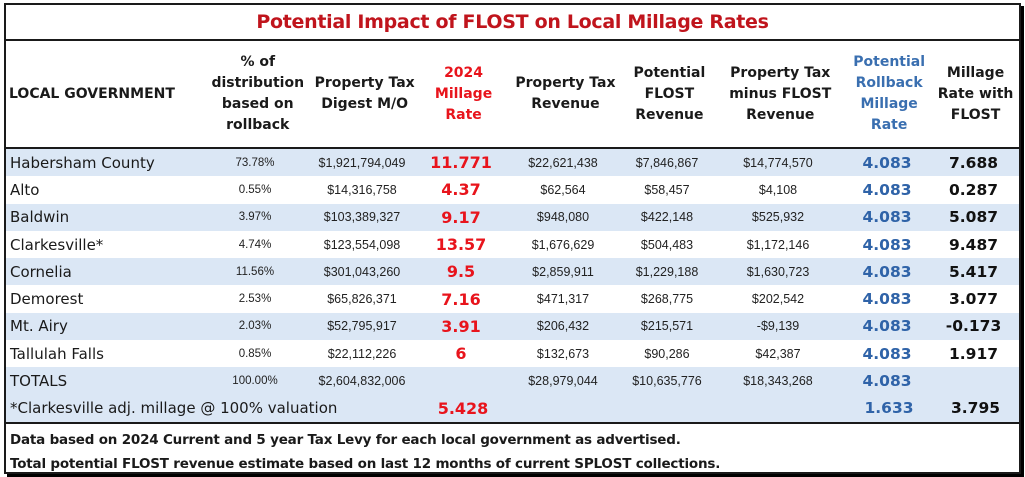 Image resolution: width=1025 pixels, height=477 pixels. Describe the element at coordinates (461, 354) in the screenshot. I see `cell-millage-2024: 6` at that location.